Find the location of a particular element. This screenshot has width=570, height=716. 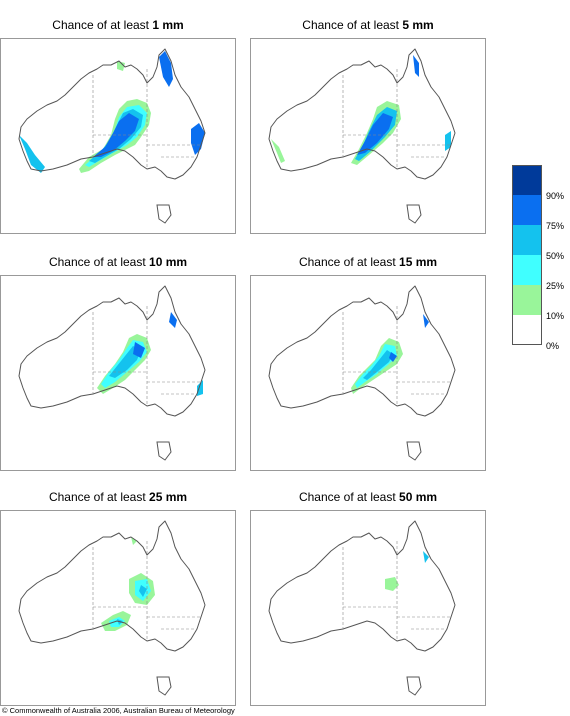

panel-title: Chance of at least 25 mm is located at coordinates (118, 497).